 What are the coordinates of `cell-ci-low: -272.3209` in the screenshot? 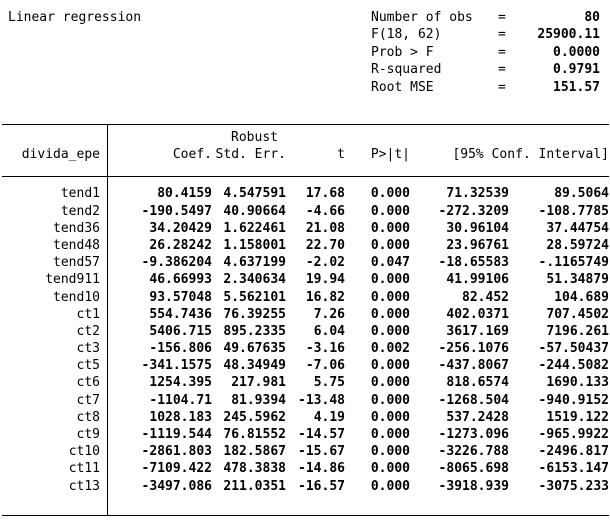 It's located at (473, 211).